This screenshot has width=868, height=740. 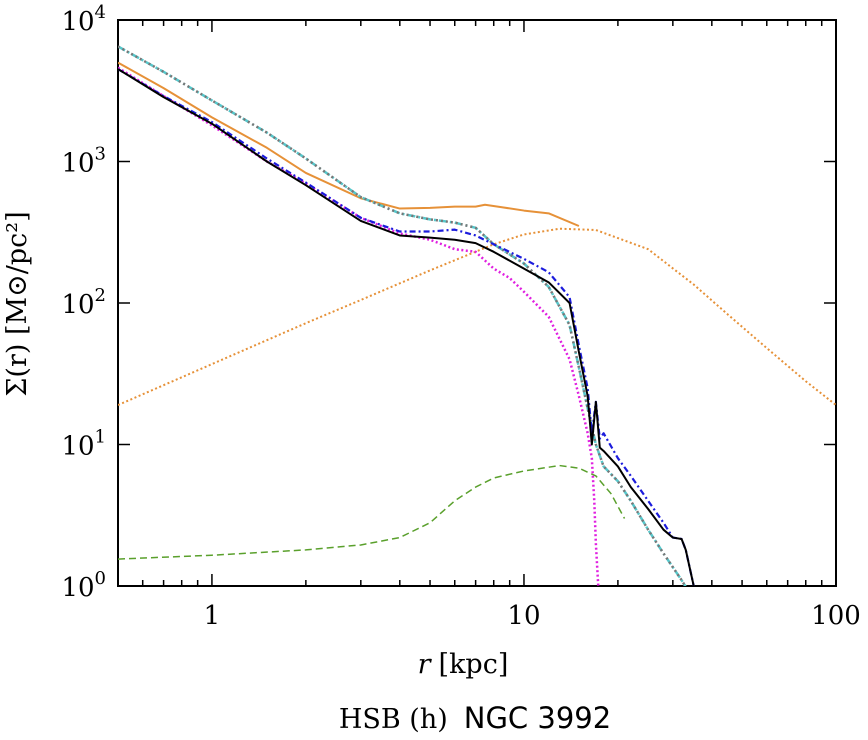 I want to click on x-tick-labels: 1 10 100, so click(x=532, y=616).